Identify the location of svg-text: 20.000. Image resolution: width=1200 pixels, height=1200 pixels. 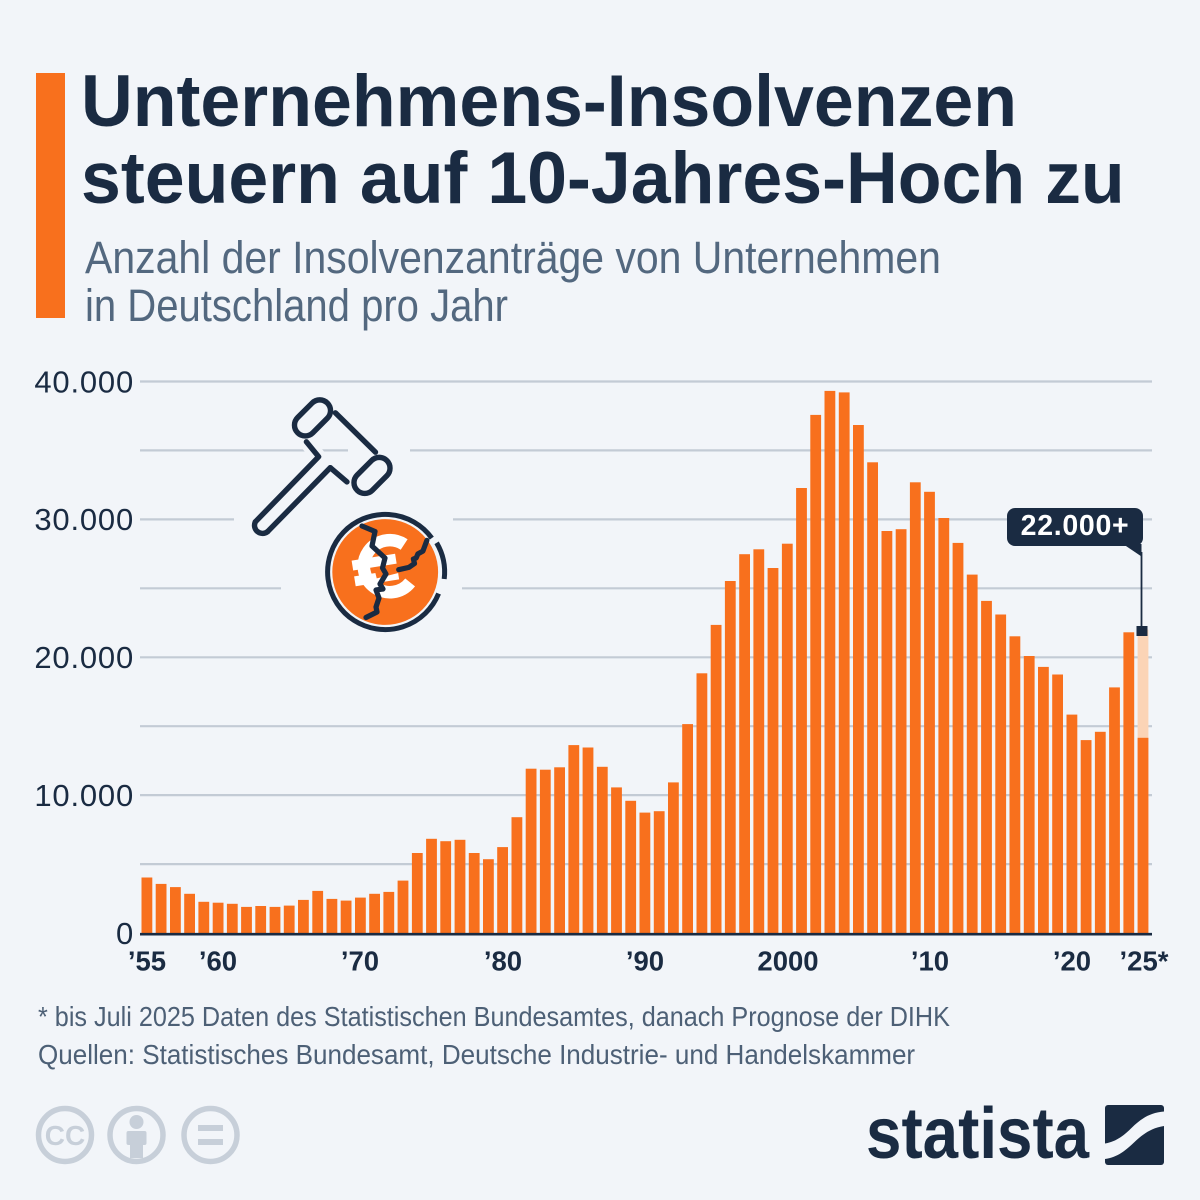
(84, 657).